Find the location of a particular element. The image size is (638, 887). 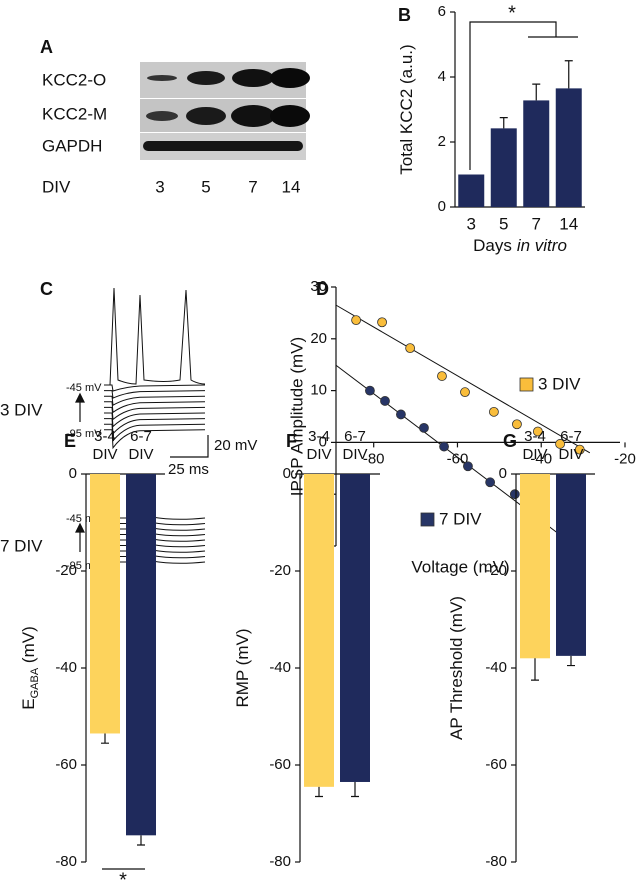

y-tick-label: 30 is located at coordinates (318, 286).